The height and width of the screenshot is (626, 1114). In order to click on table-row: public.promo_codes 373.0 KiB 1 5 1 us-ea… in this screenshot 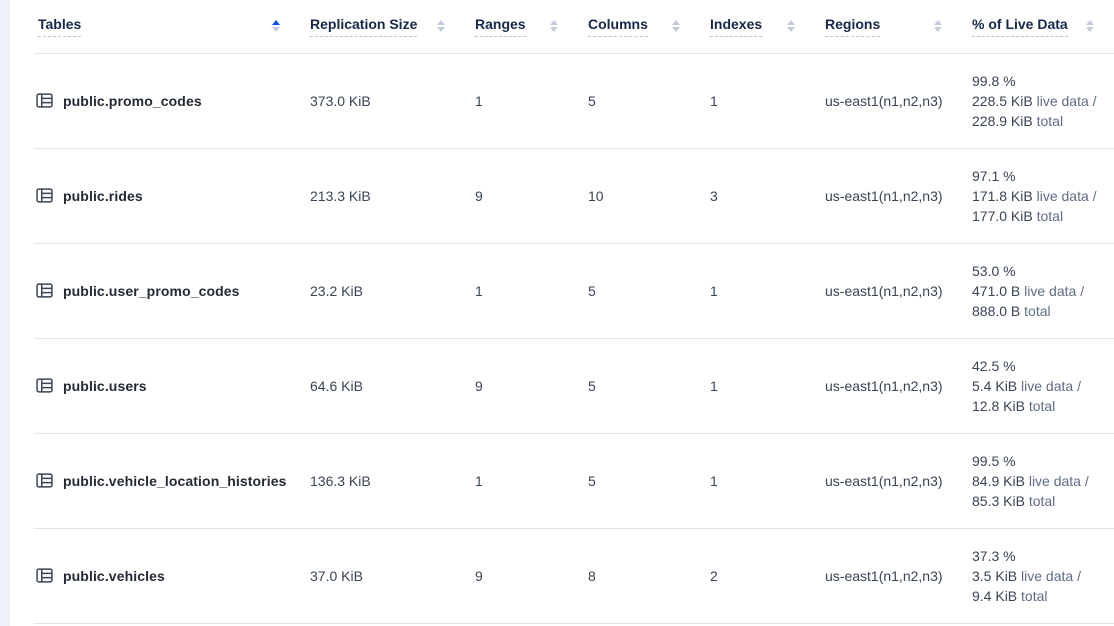, I will do `click(574, 101)`.